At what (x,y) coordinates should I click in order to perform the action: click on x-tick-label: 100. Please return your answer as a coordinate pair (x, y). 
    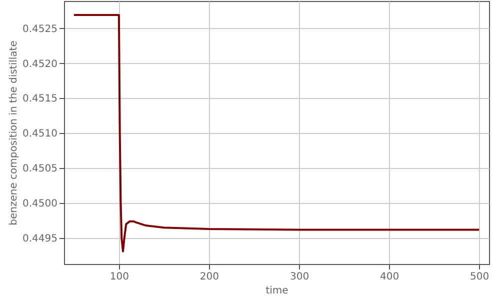
    Looking at the image, I should click on (119, 277).